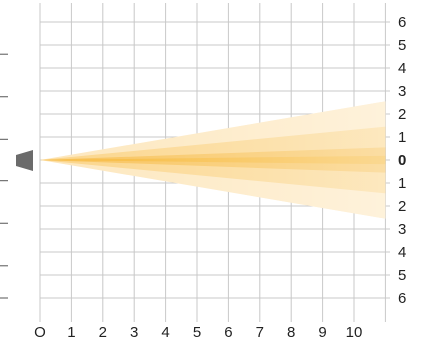 The image size is (421, 345). What do you see at coordinates (291, 332) in the screenshot?
I see `x-tick-label: 8` at bounding box center [291, 332].